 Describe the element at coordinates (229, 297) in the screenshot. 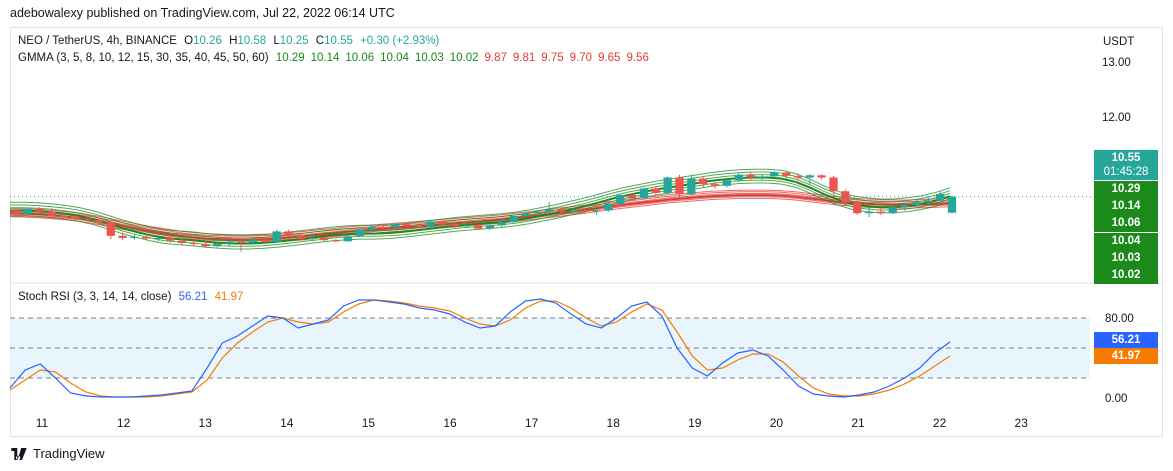

I see `stoch-d-value: 41.97` at that location.